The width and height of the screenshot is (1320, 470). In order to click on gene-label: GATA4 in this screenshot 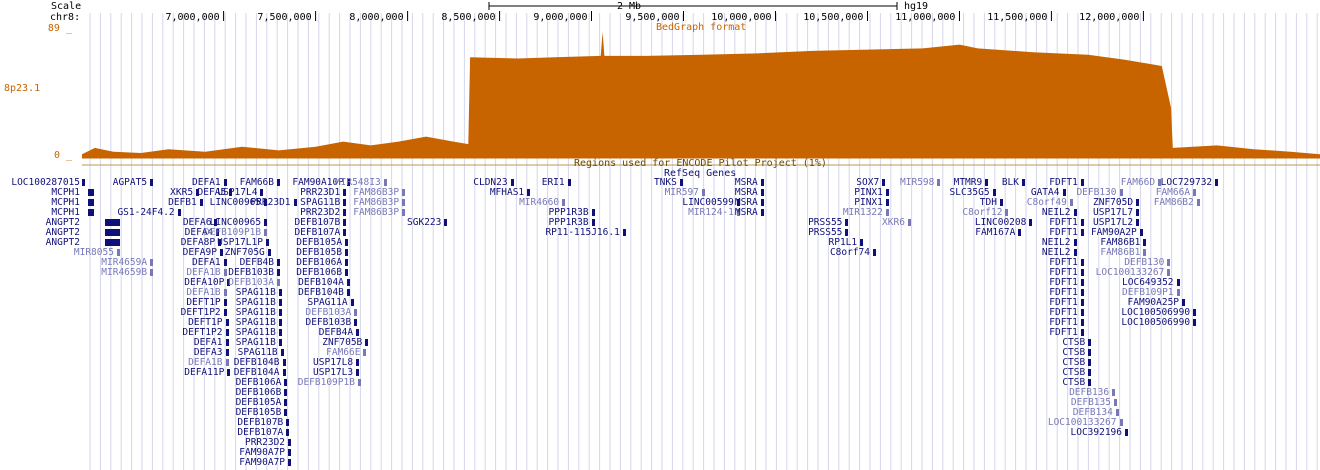, I will do `click(1045, 192)`.